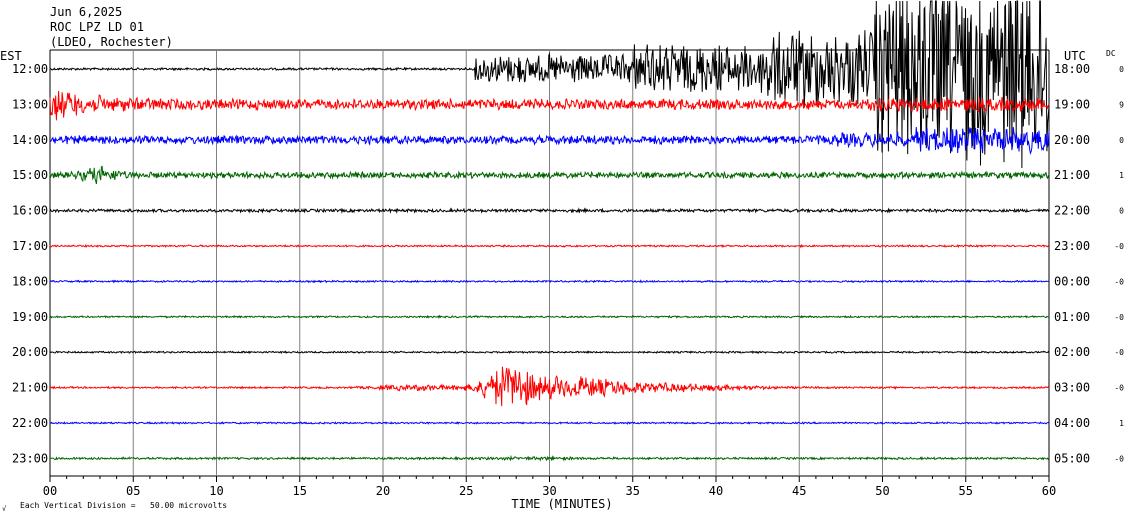 This screenshot has width=1130, height=519. Describe the element at coordinates (133, 491) in the screenshot. I see `x-tick-label: 05` at that location.